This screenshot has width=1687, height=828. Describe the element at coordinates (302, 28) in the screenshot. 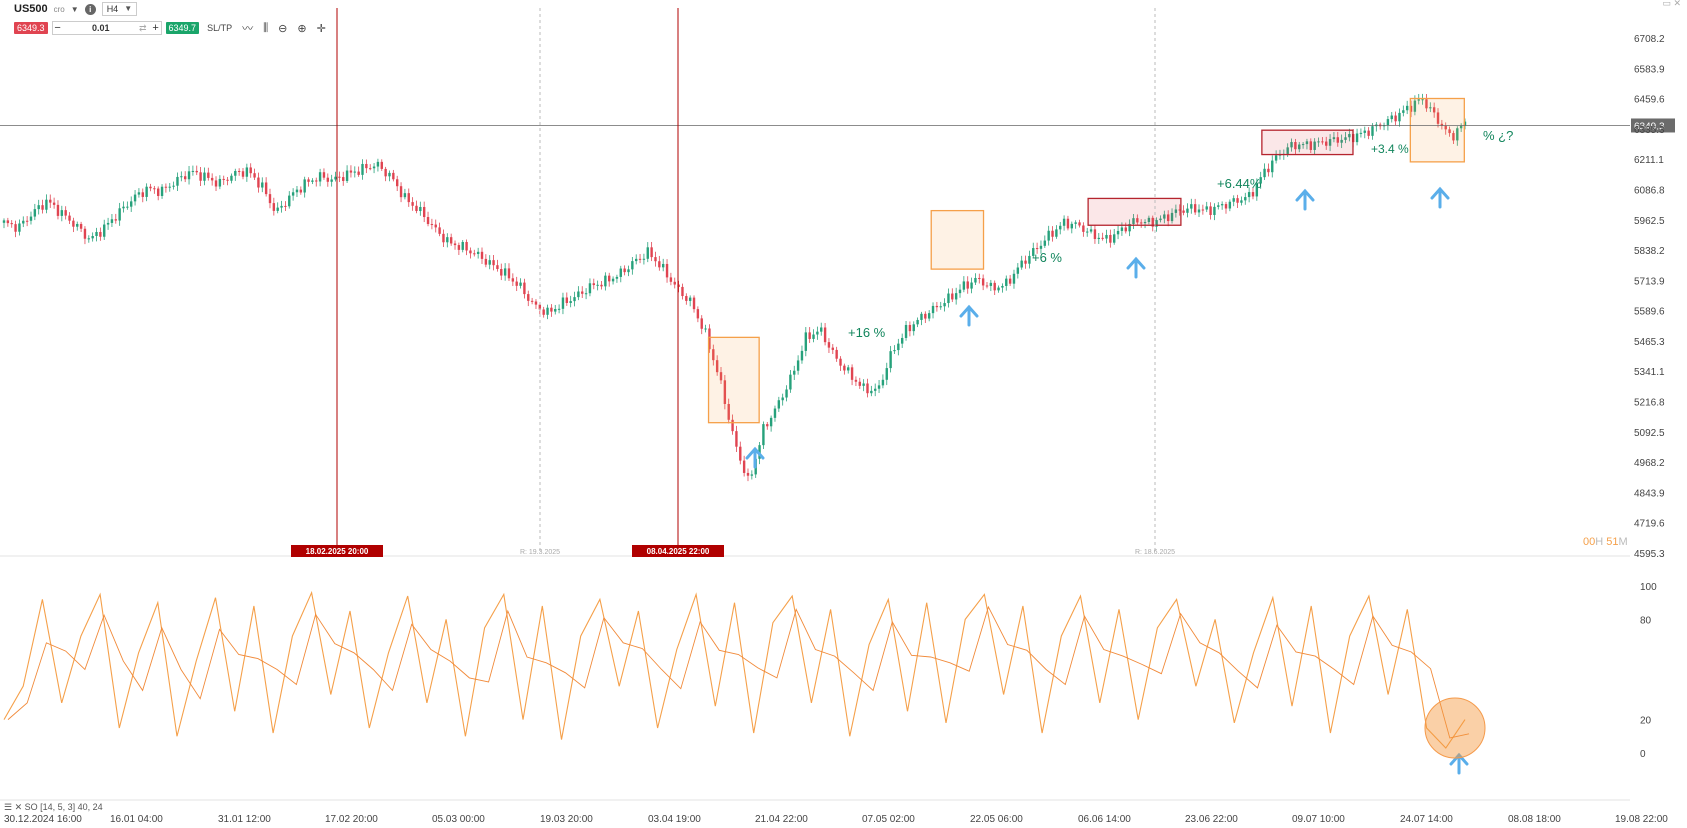

I see `zoom-in-icon: ⊕` at that location.